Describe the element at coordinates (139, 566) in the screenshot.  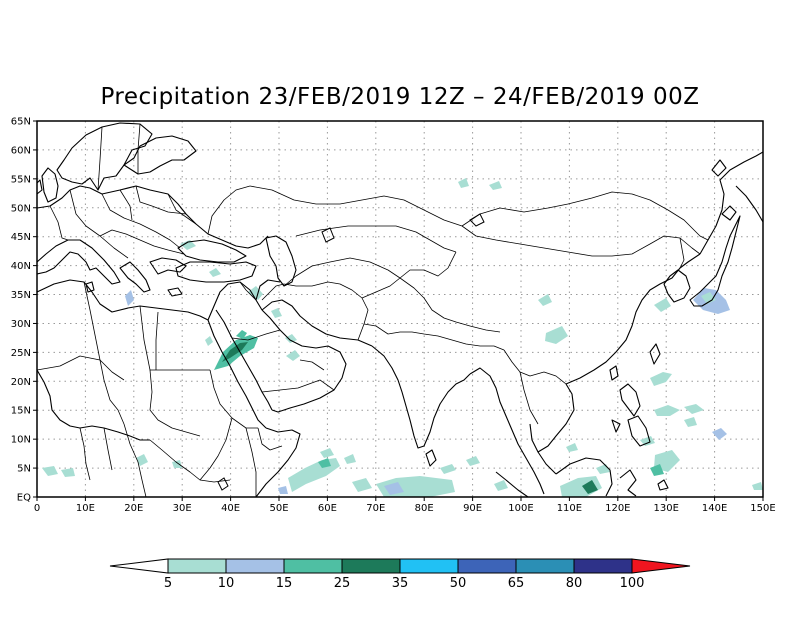
I see `colorbar-min-arrow` at that location.